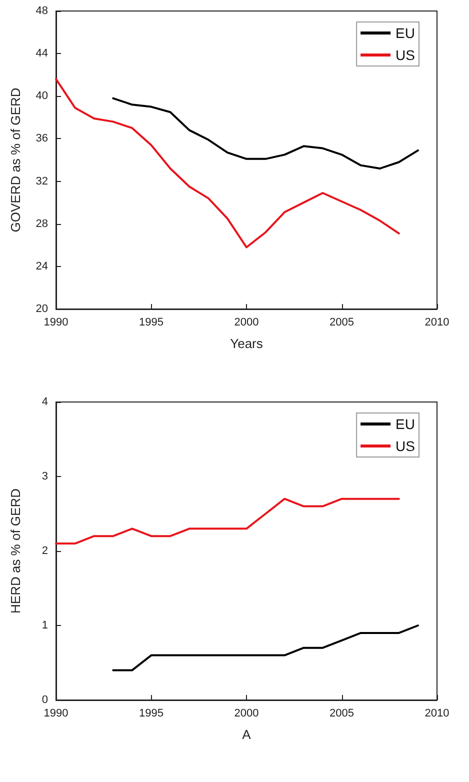 The width and height of the screenshot is (469, 782). Describe the element at coordinates (42, 266) in the screenshot. I see `y-tick-label: 24` at that location.